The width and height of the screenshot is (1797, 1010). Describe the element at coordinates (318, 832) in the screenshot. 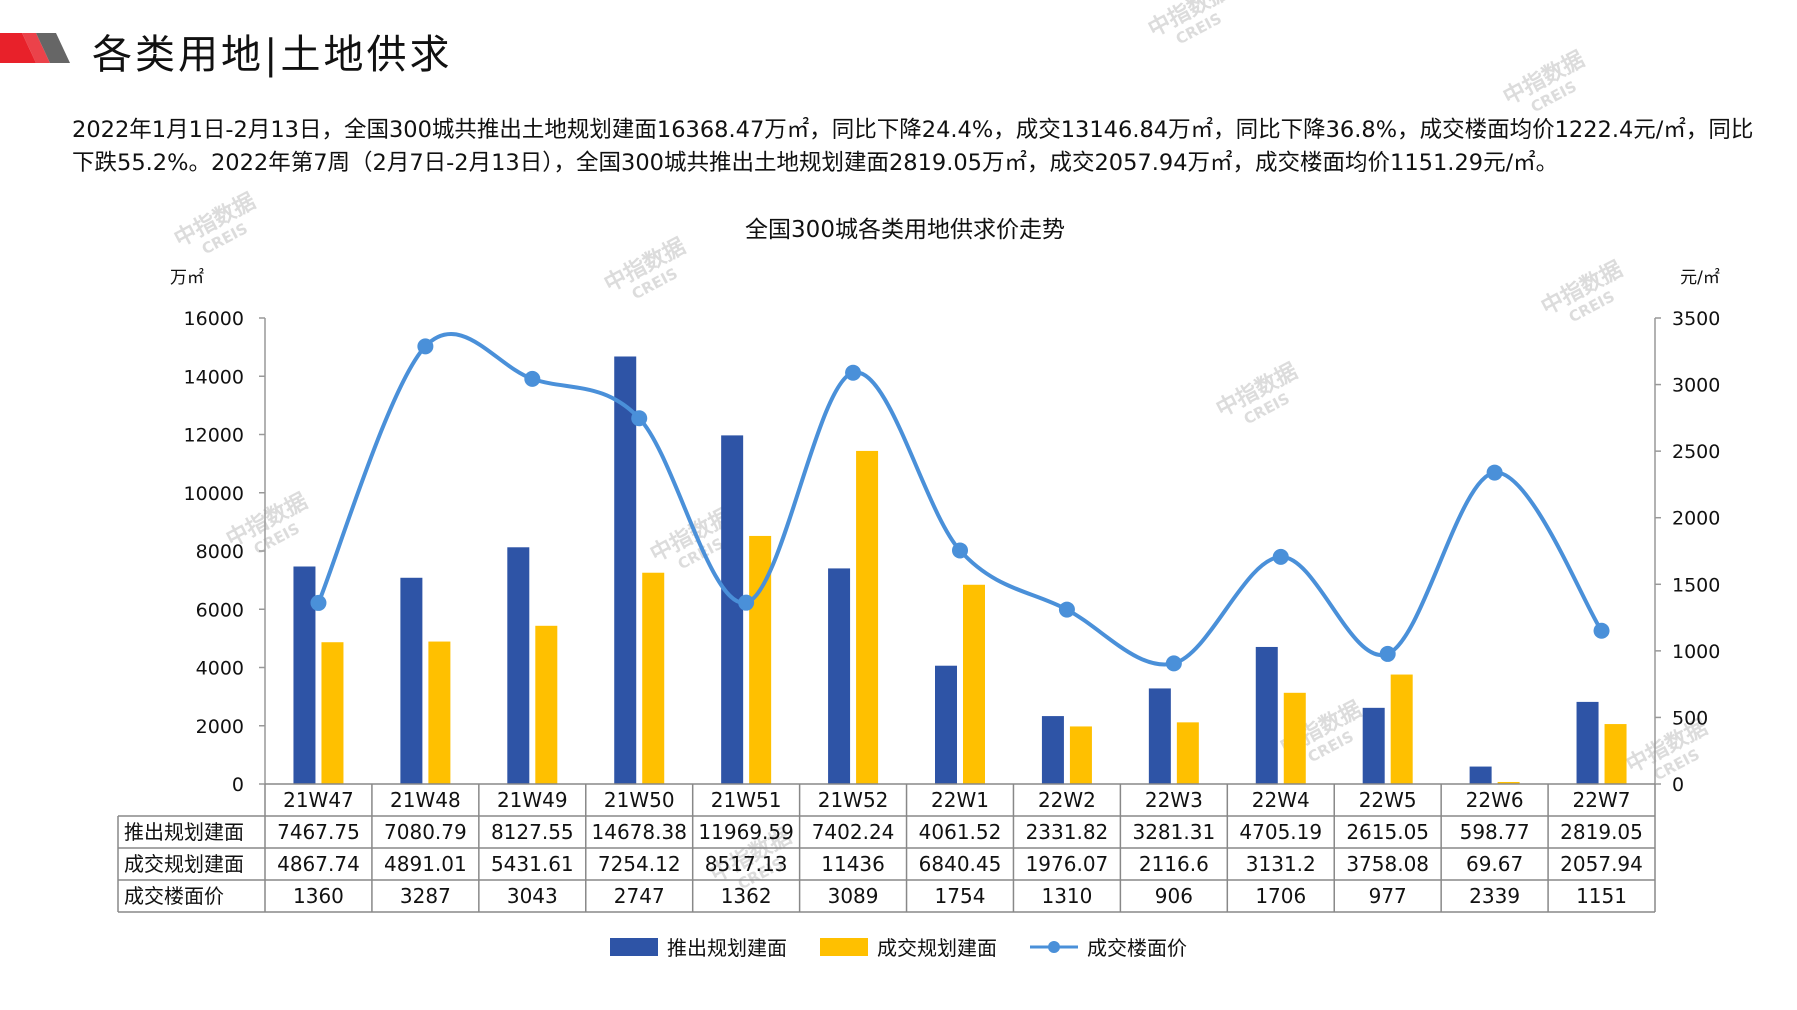

I see `data-label-supply: 7467.75` at that location.